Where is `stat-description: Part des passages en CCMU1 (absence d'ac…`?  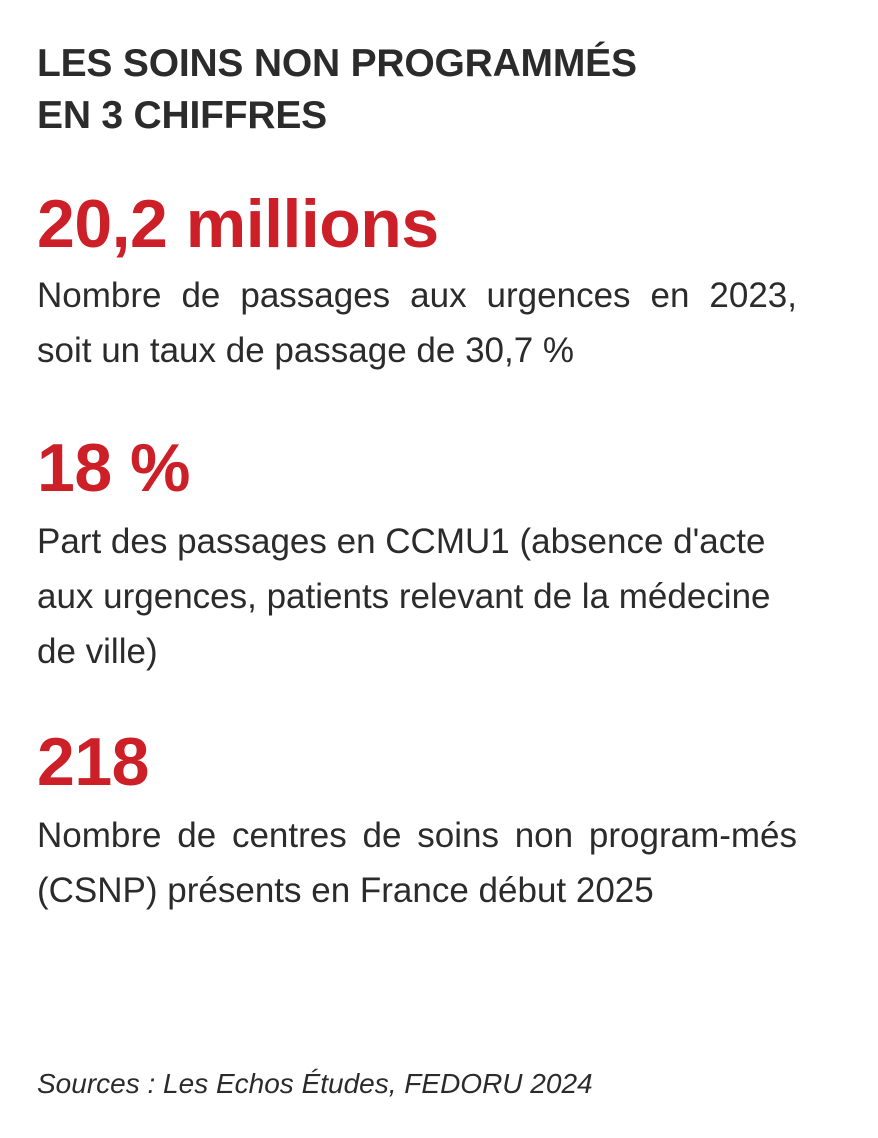
stat-description: Part des passages en CCMU1 (absence d'ac… is located at coordinates (404, 596).